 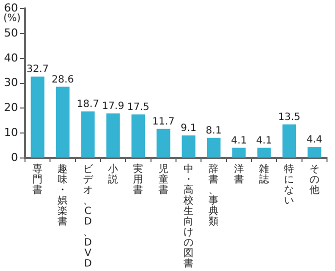 I want to click on y-tick-label: 20, so click(x=11, y=107).